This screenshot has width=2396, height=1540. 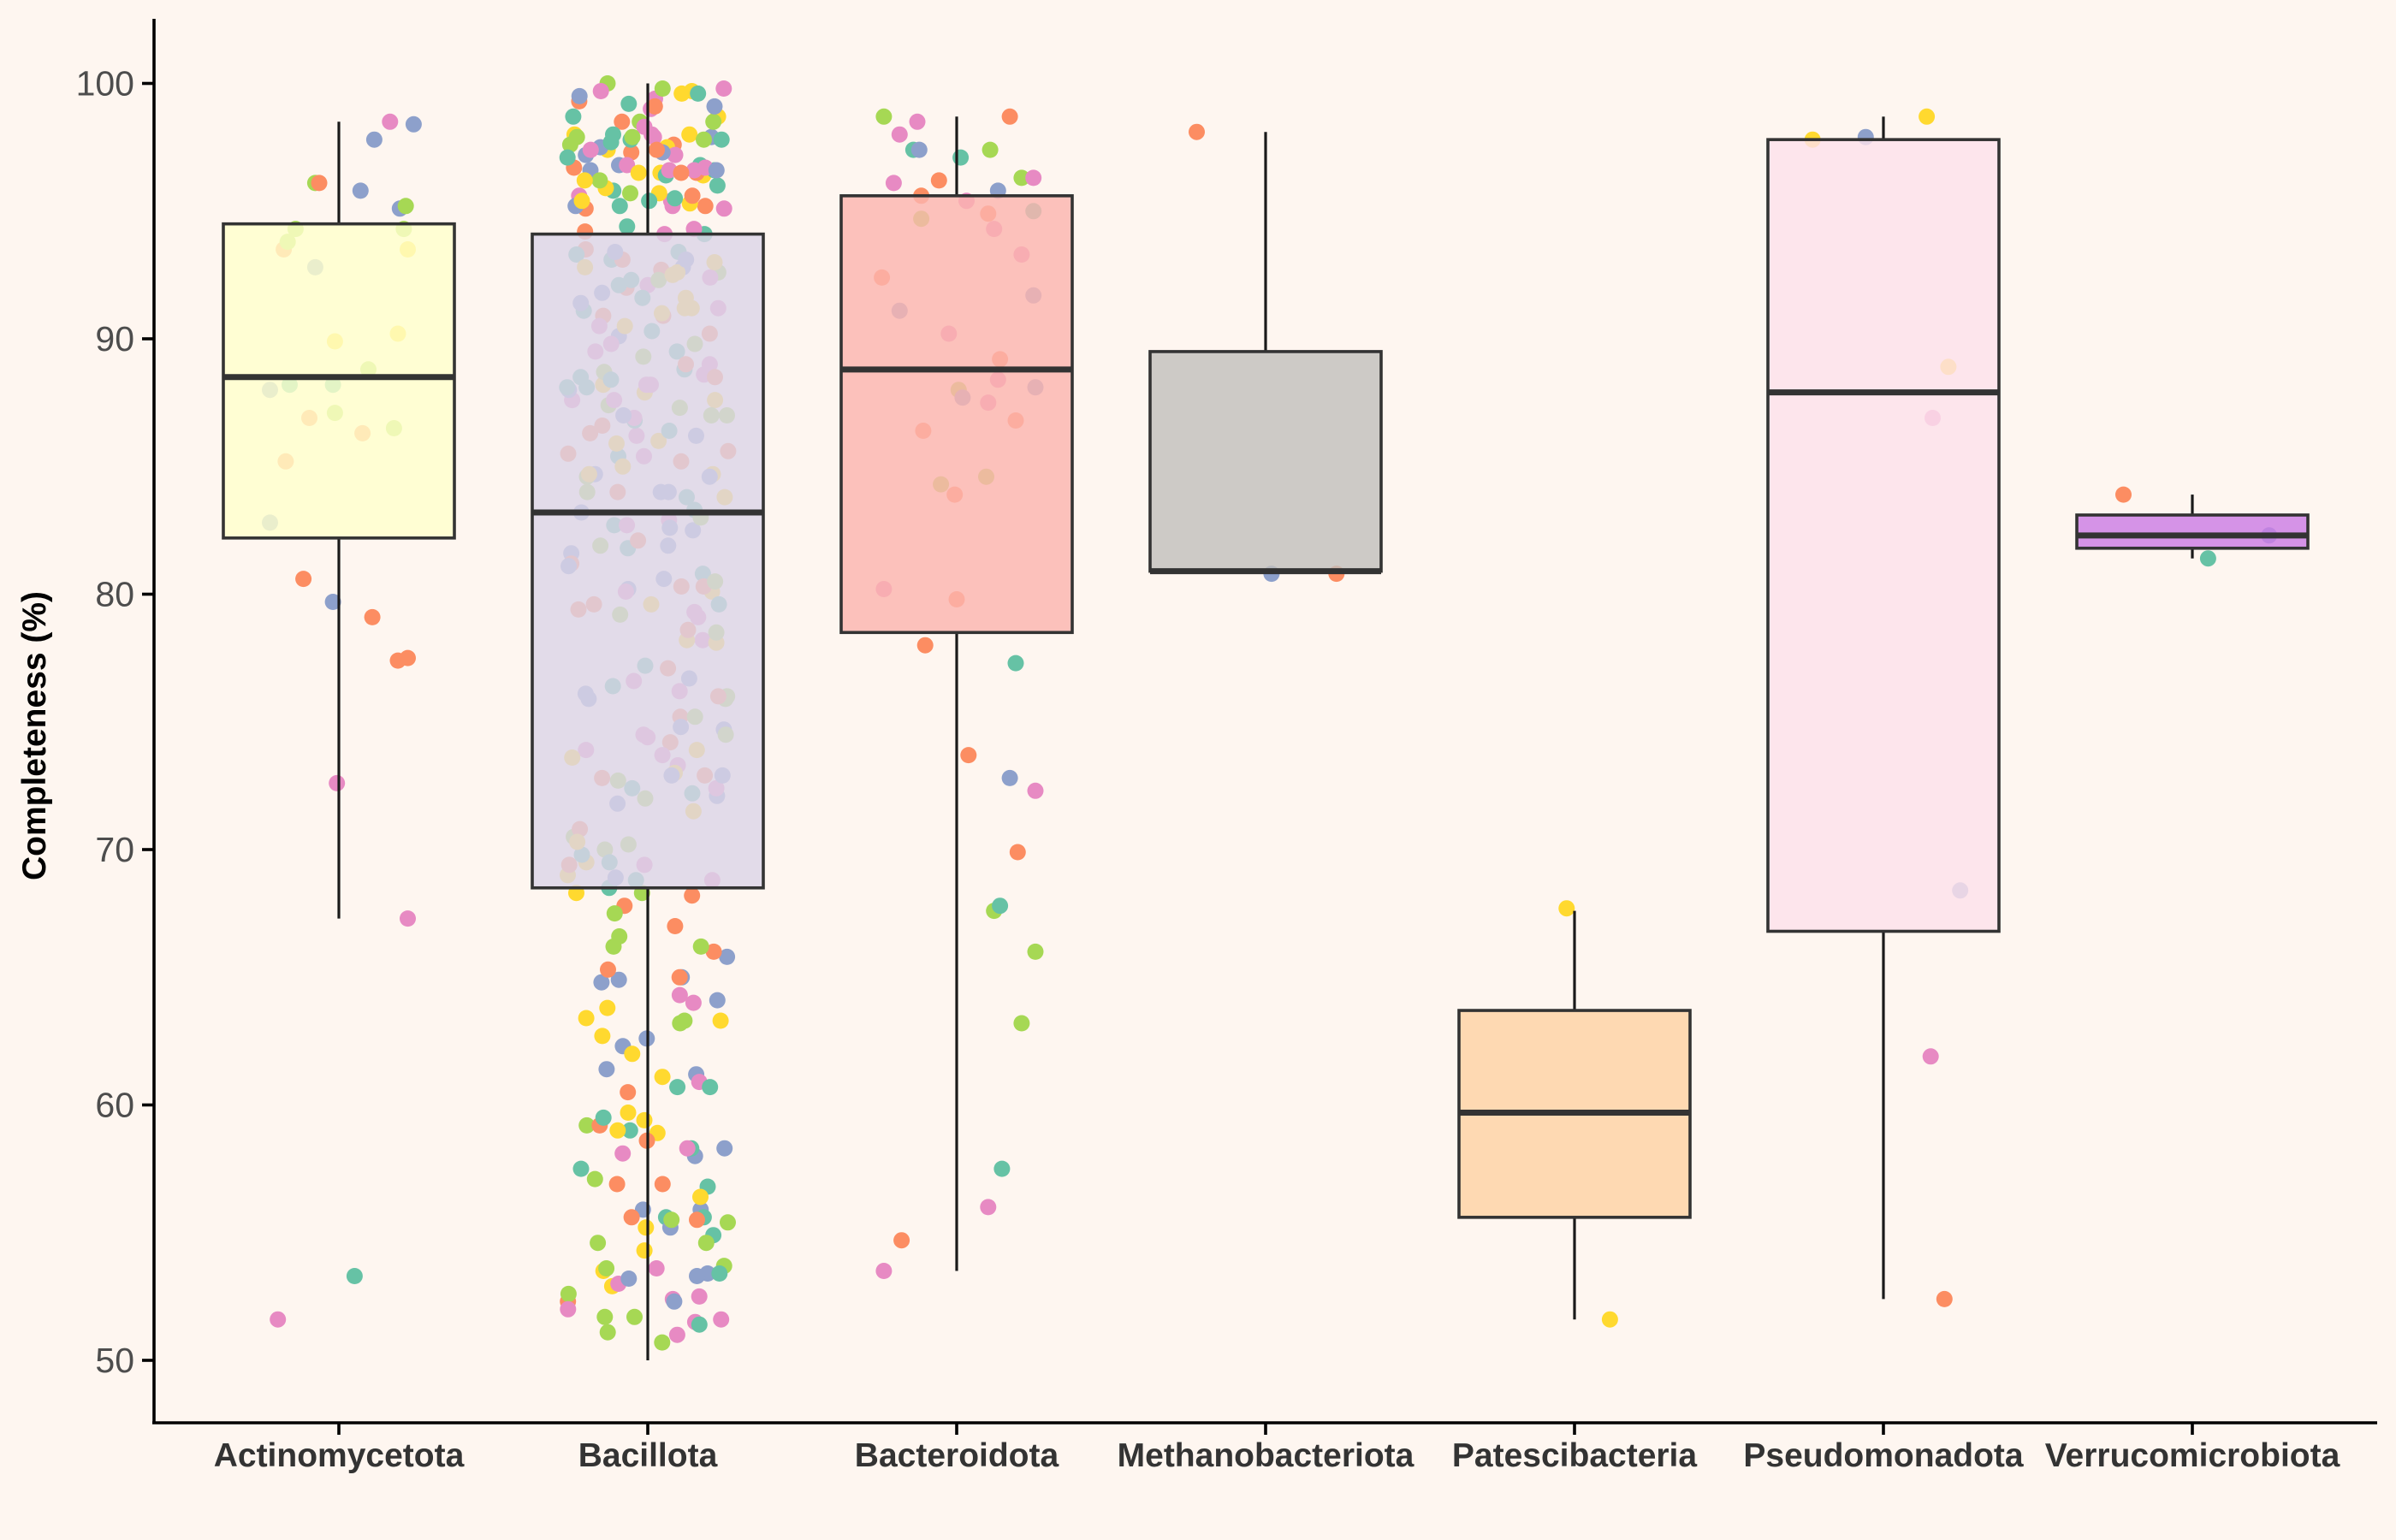 I want to click on box-bacteroidota, so click(x=956, y=693).